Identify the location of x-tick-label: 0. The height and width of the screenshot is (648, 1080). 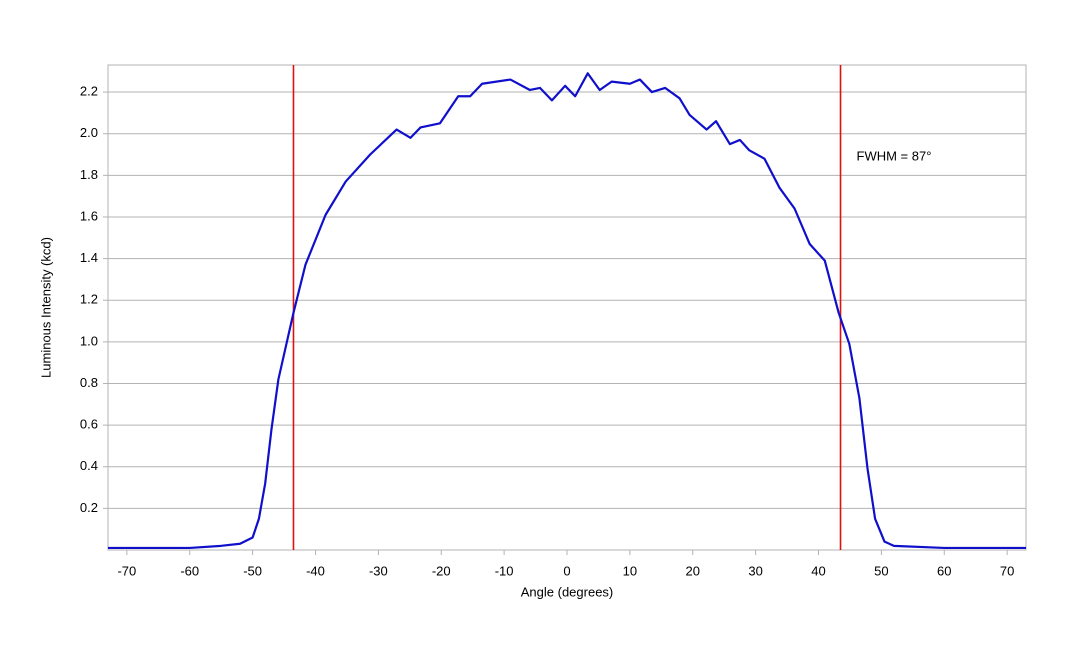
(566, 570).